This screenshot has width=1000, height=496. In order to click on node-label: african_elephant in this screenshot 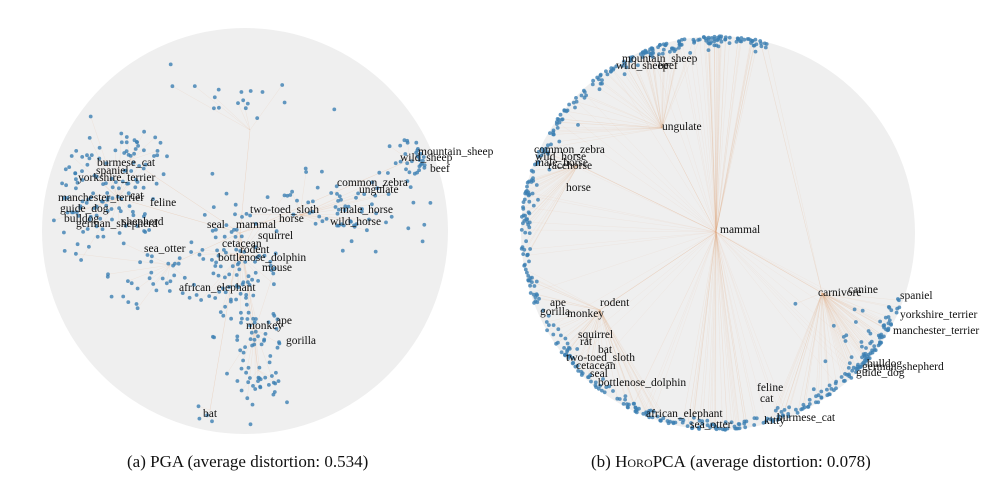, I will do `click(217, 288)`.